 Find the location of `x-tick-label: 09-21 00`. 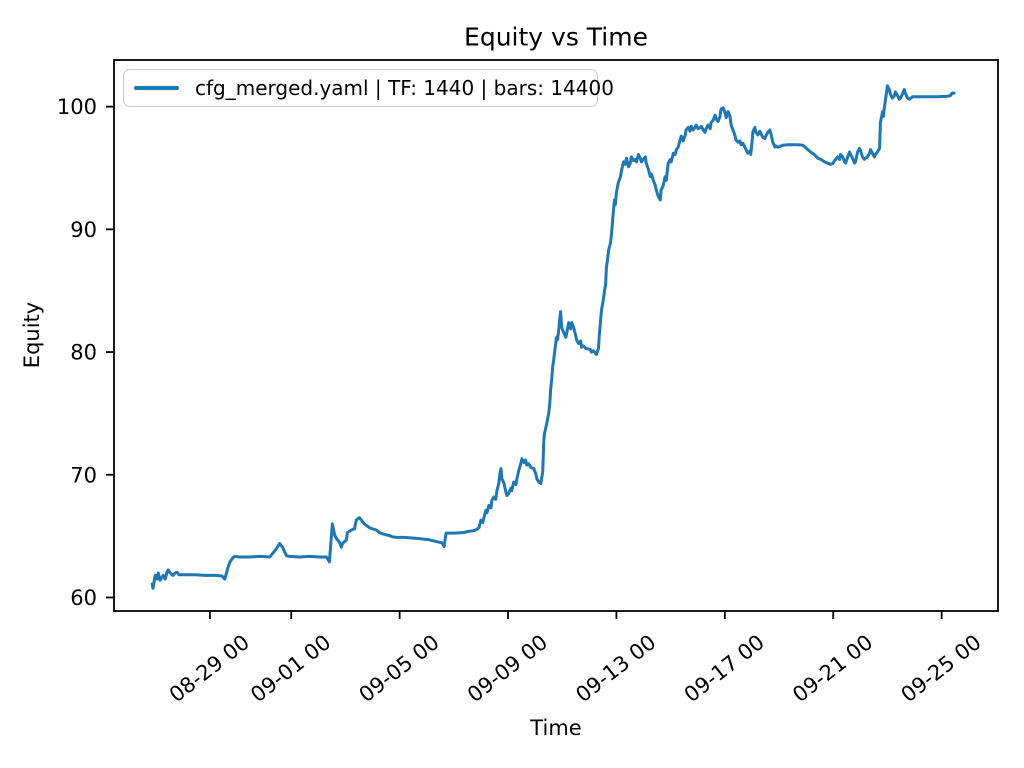

x-tick-label: 09-21 00 is located at coordinates (832, 668).